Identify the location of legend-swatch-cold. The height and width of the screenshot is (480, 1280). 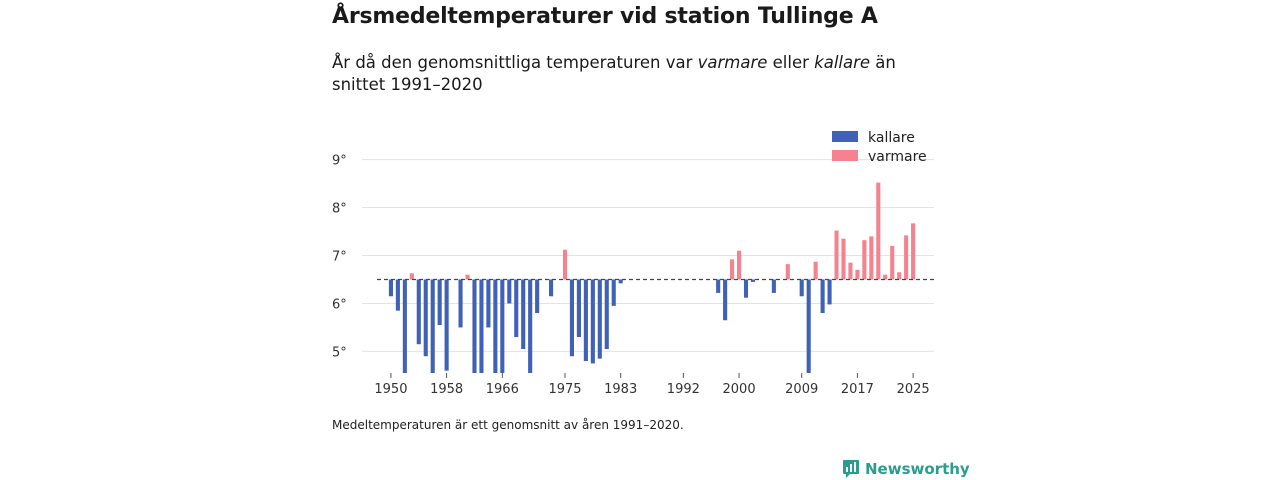
(845, 136).